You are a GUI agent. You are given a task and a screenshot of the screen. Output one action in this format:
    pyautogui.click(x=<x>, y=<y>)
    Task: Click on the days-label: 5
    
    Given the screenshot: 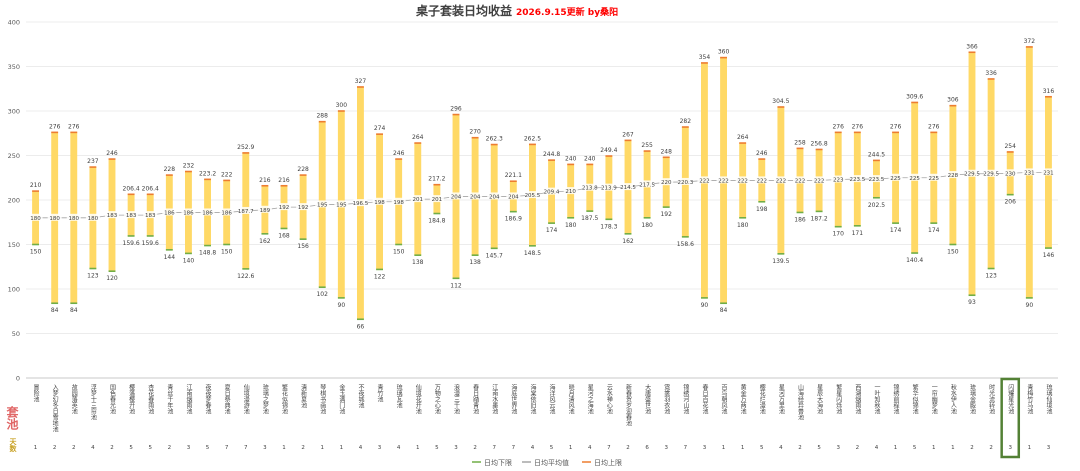 What is the action you would take?
    pyautogui.click(x=150, y=448)
    